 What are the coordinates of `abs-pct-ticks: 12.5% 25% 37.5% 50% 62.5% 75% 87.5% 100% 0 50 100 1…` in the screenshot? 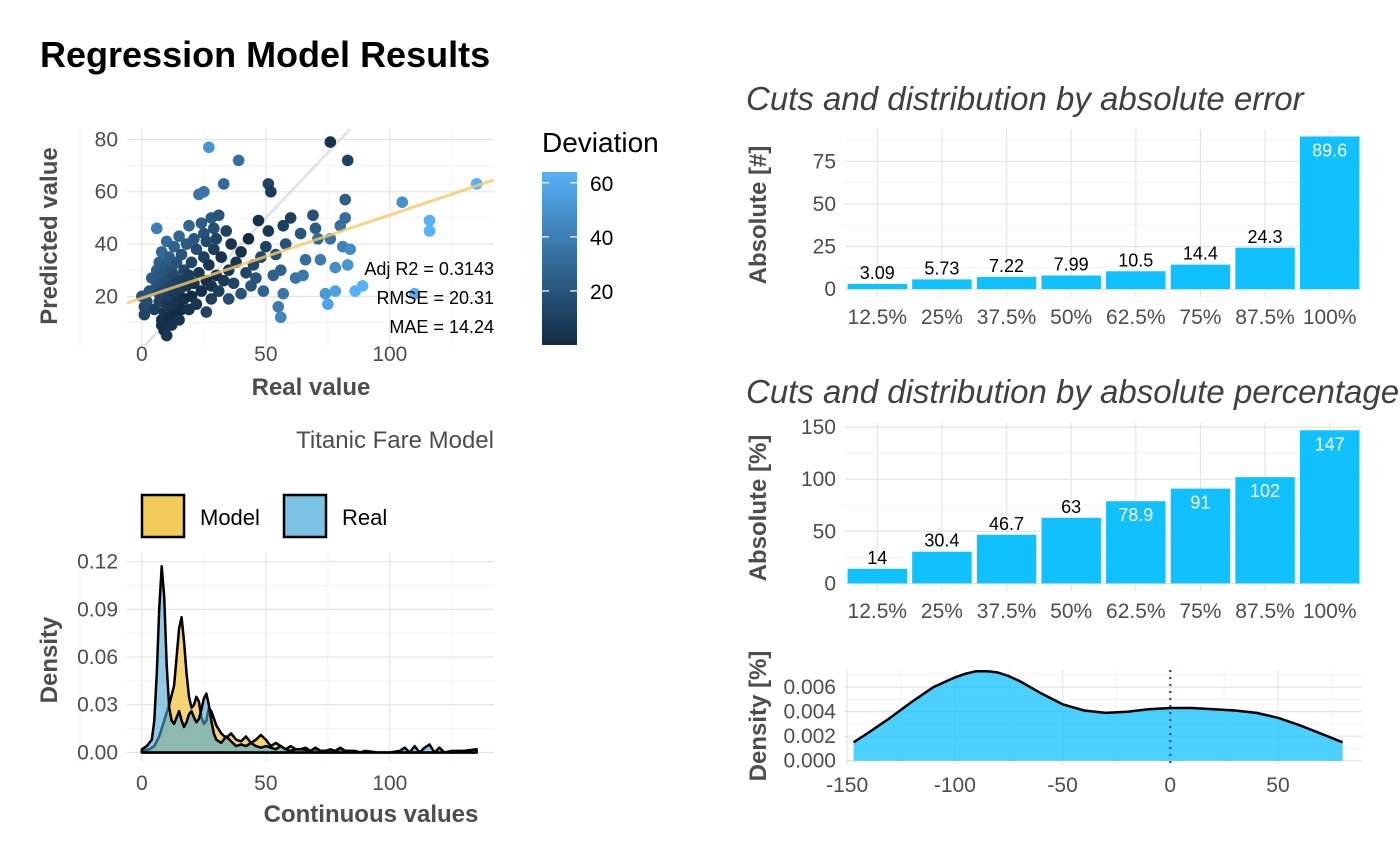 It's located at (1079, 519).